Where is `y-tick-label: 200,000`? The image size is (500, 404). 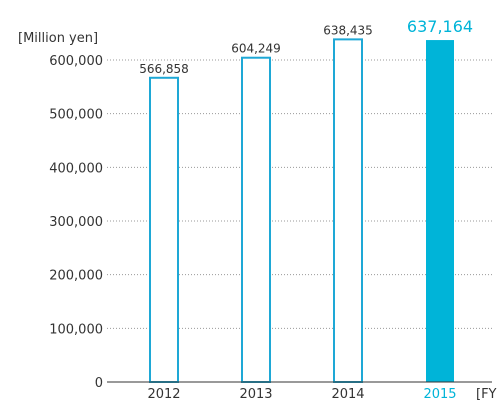 y-tick-label: 200,000 is located at coordinates (76, 276).